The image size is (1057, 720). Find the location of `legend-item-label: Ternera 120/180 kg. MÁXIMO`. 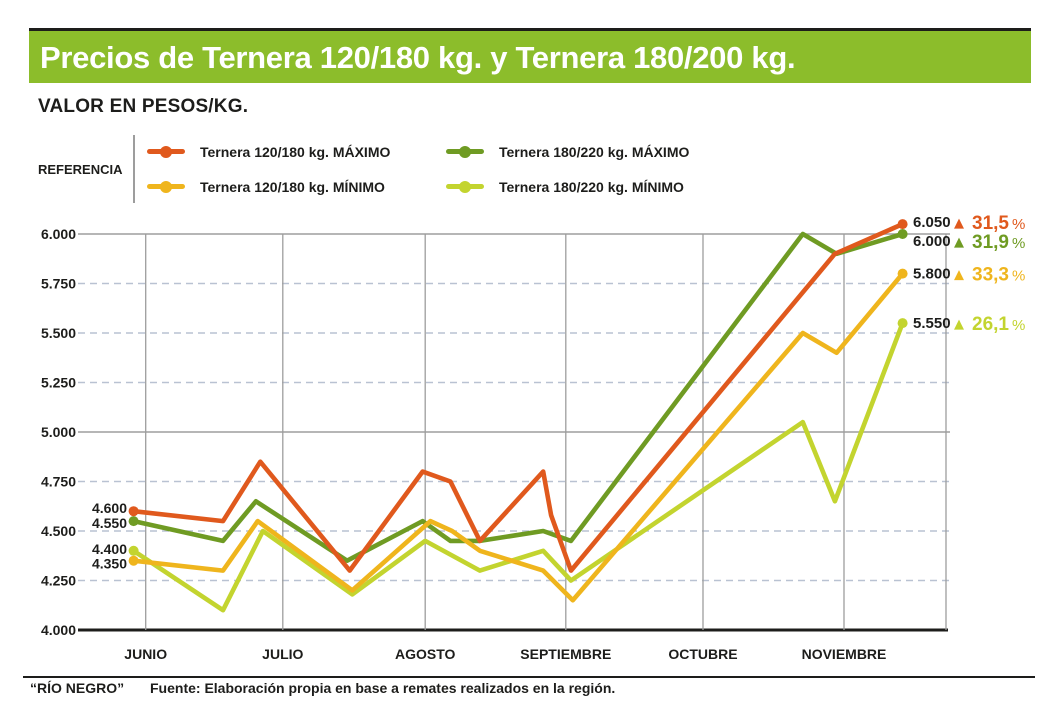

legend-item-label: Ternera 120/180 kg. MÁXIMO is located at coordinates (295, 151).